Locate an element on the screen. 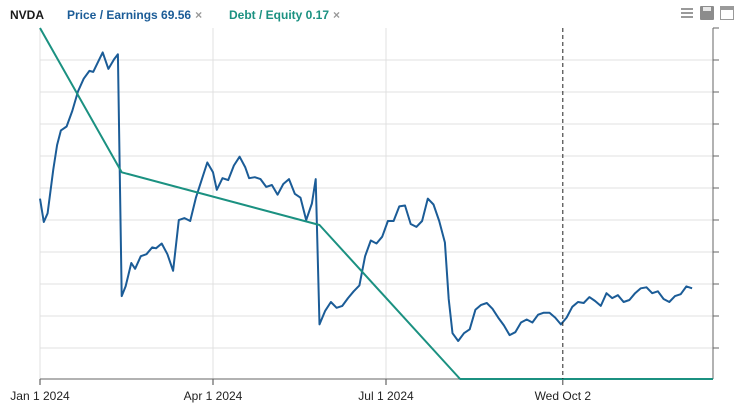  ticker-symbol: NVDA is located at coordinates (27, 15).